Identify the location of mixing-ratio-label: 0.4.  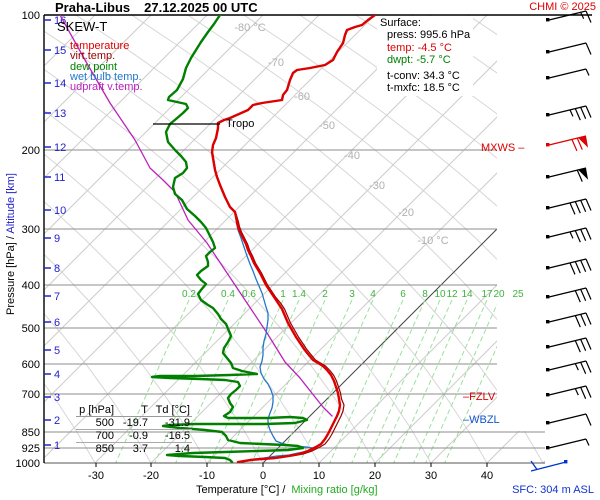
(228, 294).